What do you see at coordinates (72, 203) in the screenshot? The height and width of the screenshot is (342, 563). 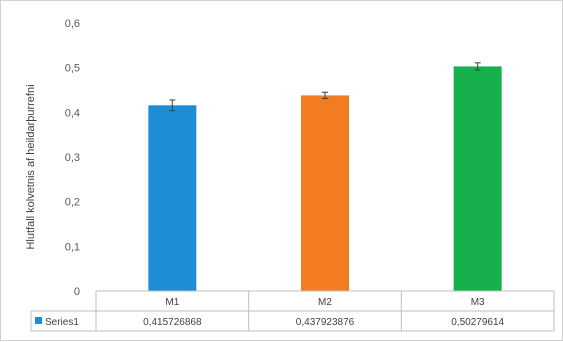 I see `y-tick-label: 0,2` at bounding box center [72, 203].